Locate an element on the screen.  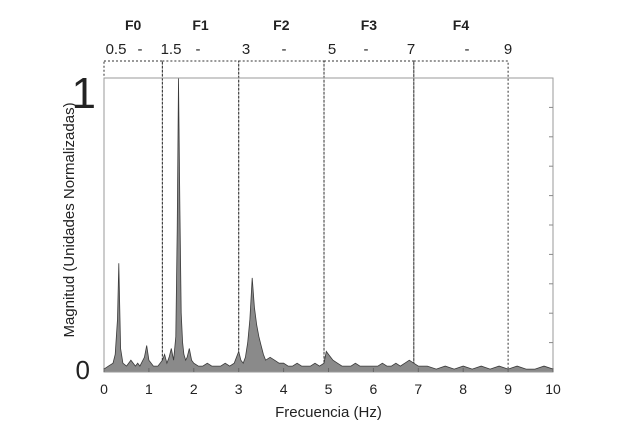
band-range-label: 7 is located at coordinates (411, 49).